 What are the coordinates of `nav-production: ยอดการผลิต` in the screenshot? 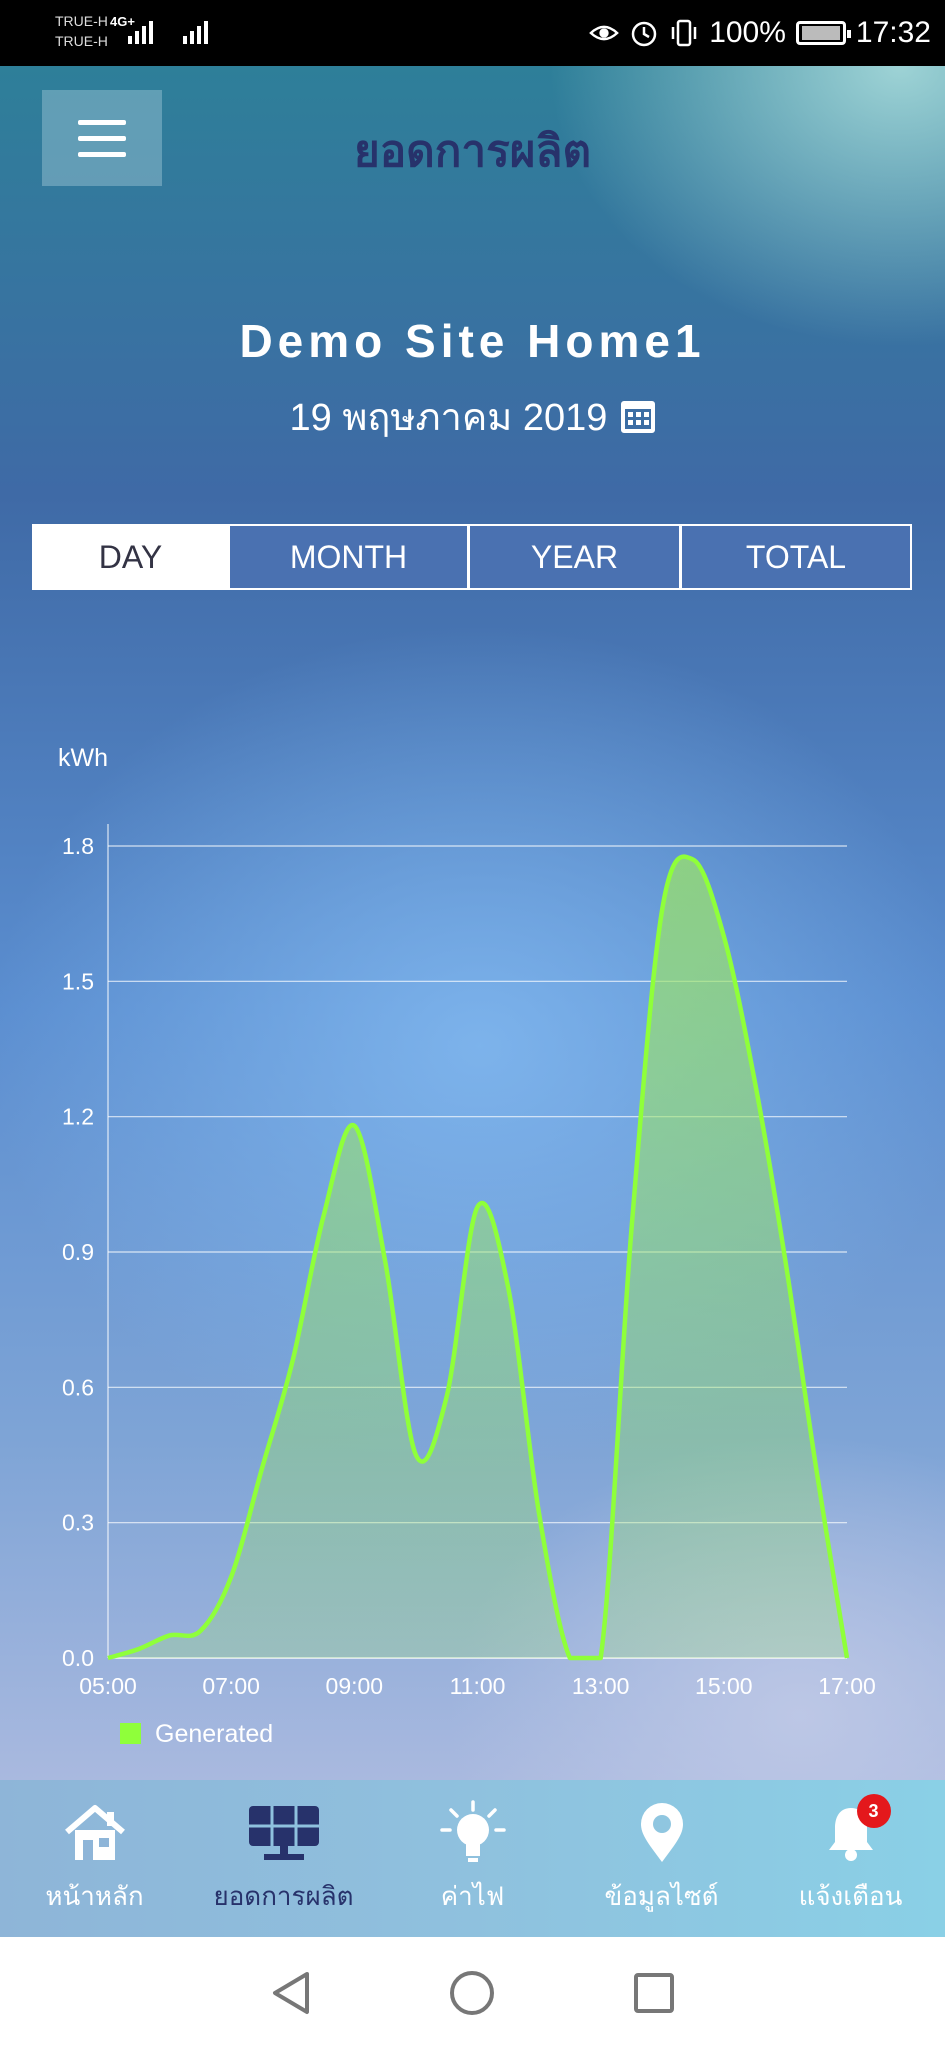 It's located at (283, 1858).